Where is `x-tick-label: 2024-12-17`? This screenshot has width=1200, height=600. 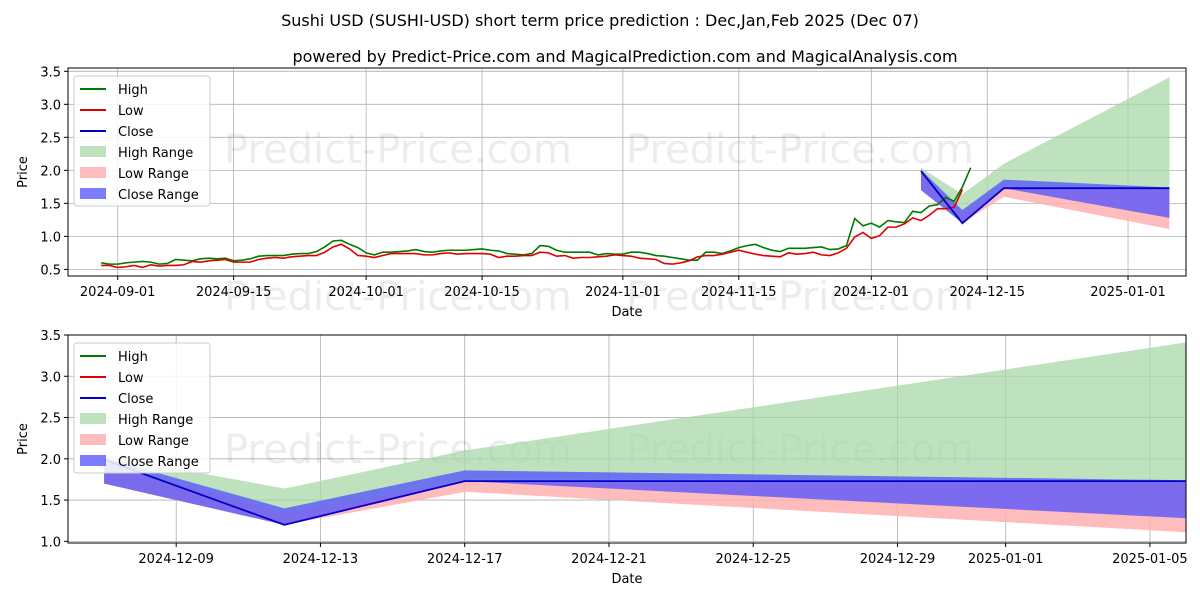 x-tick-label: 2024-12-17 is located at coordinates (465, 559).